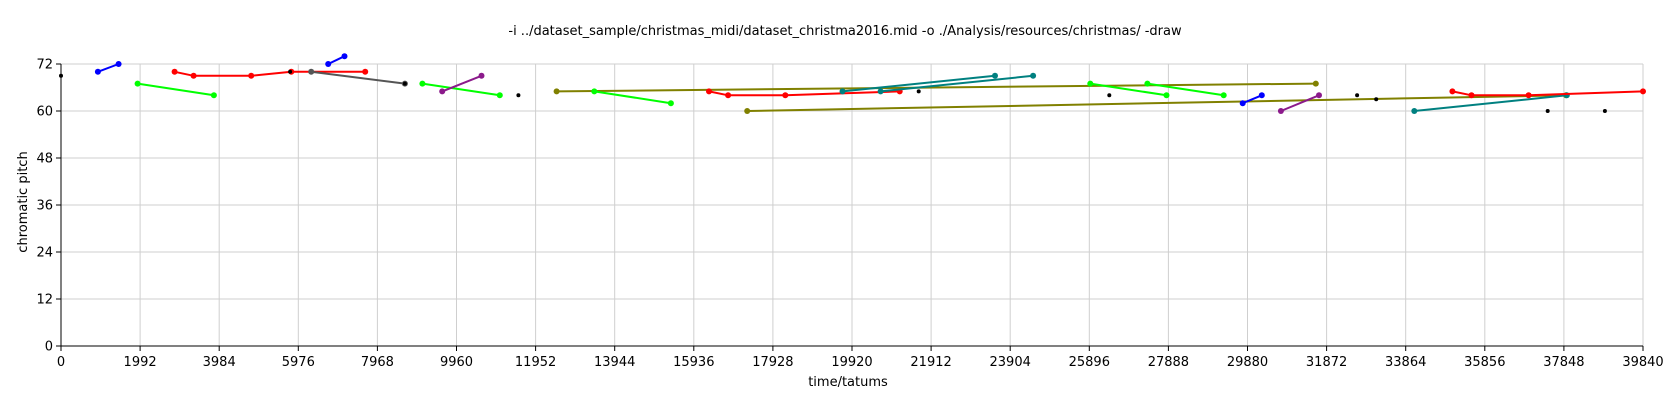 The image size is (1680, 401). I want to click on y-tick-label: 48, so click(44, 159).